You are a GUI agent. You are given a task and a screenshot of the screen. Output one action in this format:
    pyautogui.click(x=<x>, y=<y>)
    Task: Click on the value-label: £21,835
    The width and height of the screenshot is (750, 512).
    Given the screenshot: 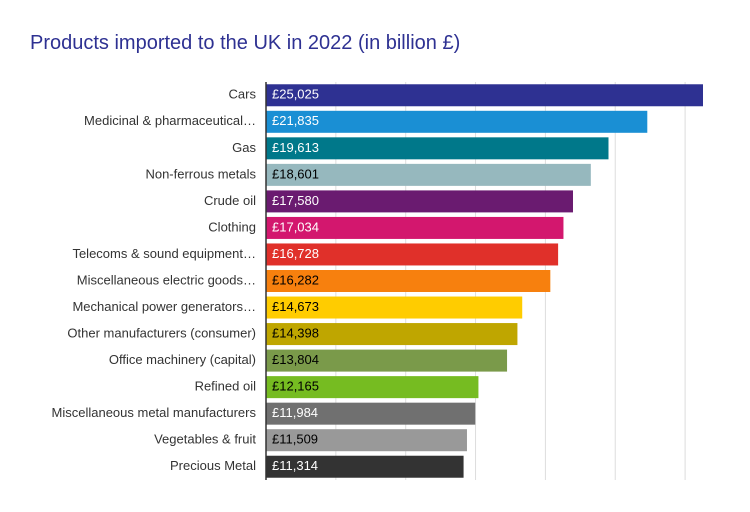 What is the action you would take?
    pyautogui.click(x=295, y=120)
    